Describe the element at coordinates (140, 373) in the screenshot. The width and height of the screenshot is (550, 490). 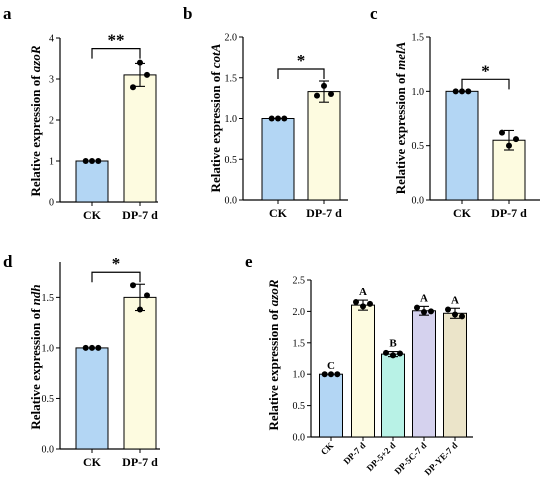
I see `bar-d` at that location.